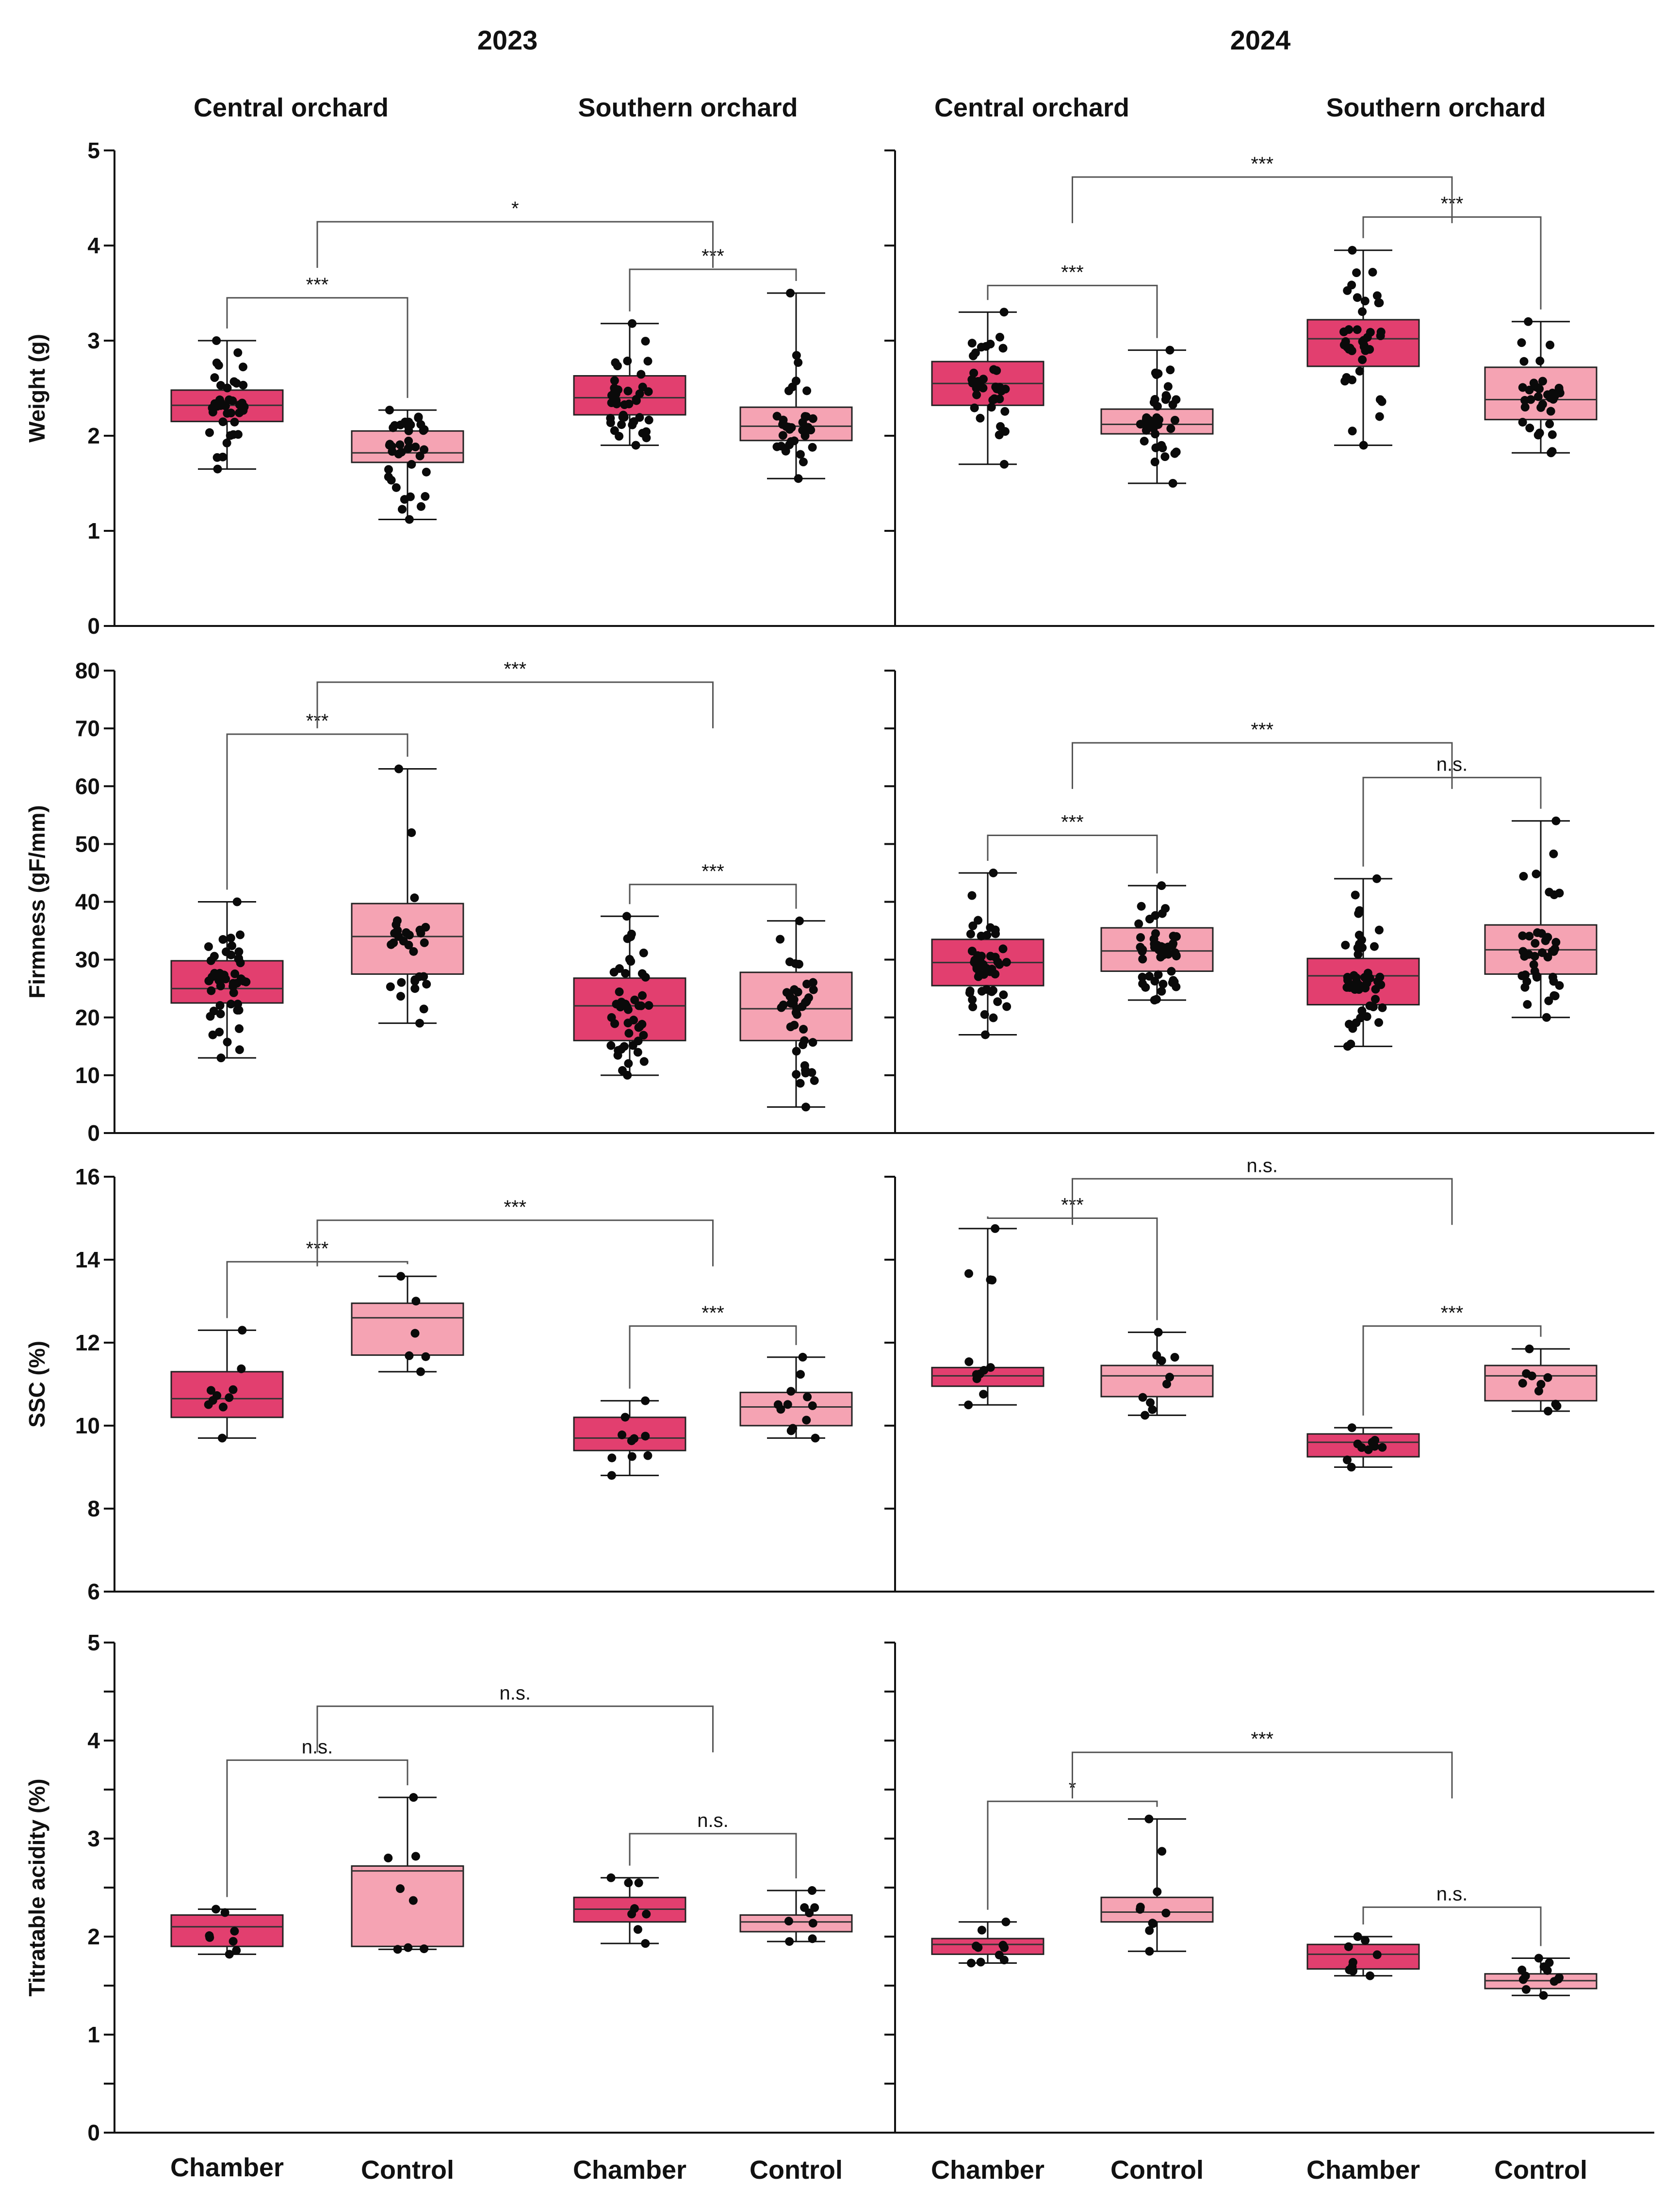 The width and height of the screenshot is (1680, 2203). Describe the element at coordinates (93, 246) in the screenshot. I see `y-tick-label: 4` at that location.